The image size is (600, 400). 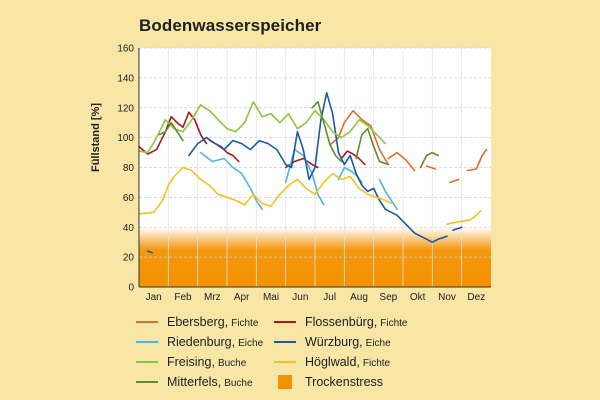 I want to click on x-tick-label-aug: Aug, so click(x=359, y=297).